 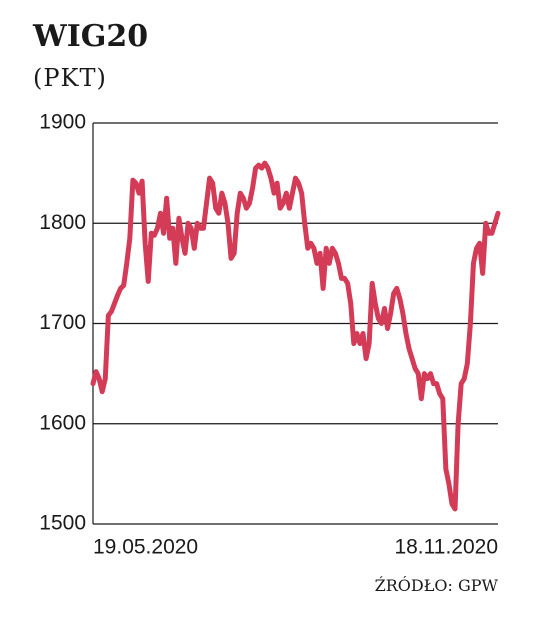 What do you see at coordinates (62, 322) in the screenshot?
I see `y-tick-label: 1700` at bounding box center [62, 322].